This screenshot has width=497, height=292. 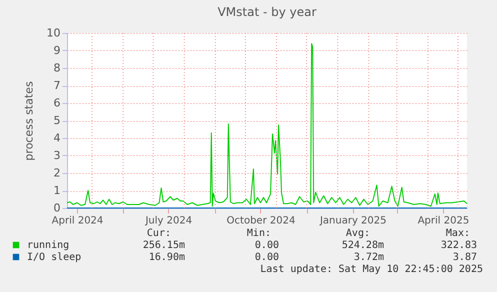 What do you see at coordinates (57, 208) in the screenshot?
I see `y-tick-label: 0` at bounding box center [57, 208].